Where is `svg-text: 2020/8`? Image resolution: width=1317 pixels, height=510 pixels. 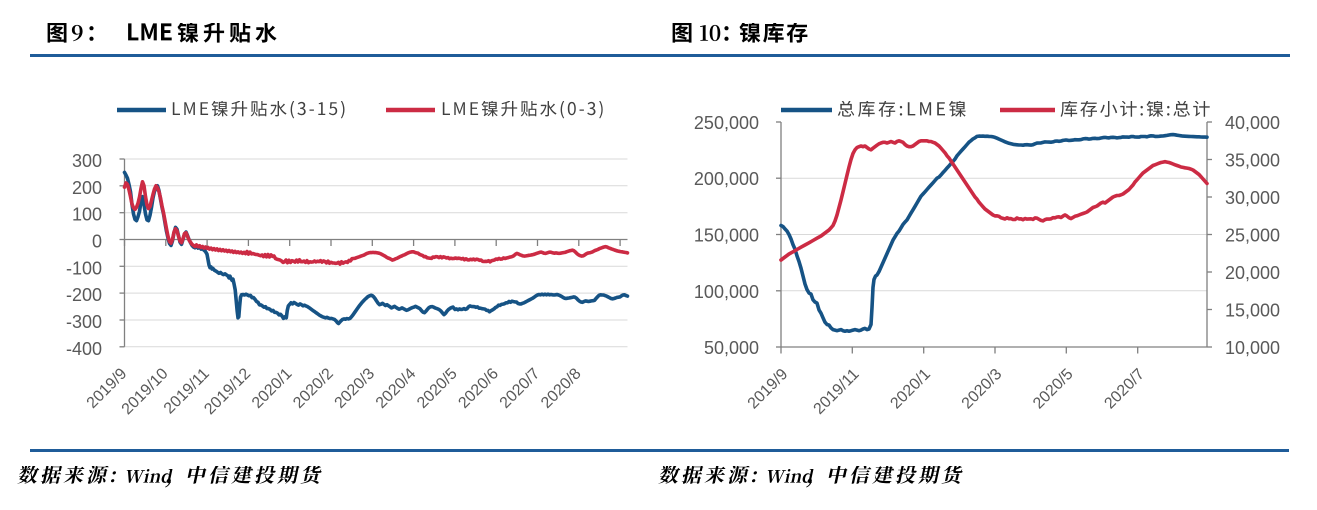
svg-text: 2020/8 is located at coordinates (561, 388).